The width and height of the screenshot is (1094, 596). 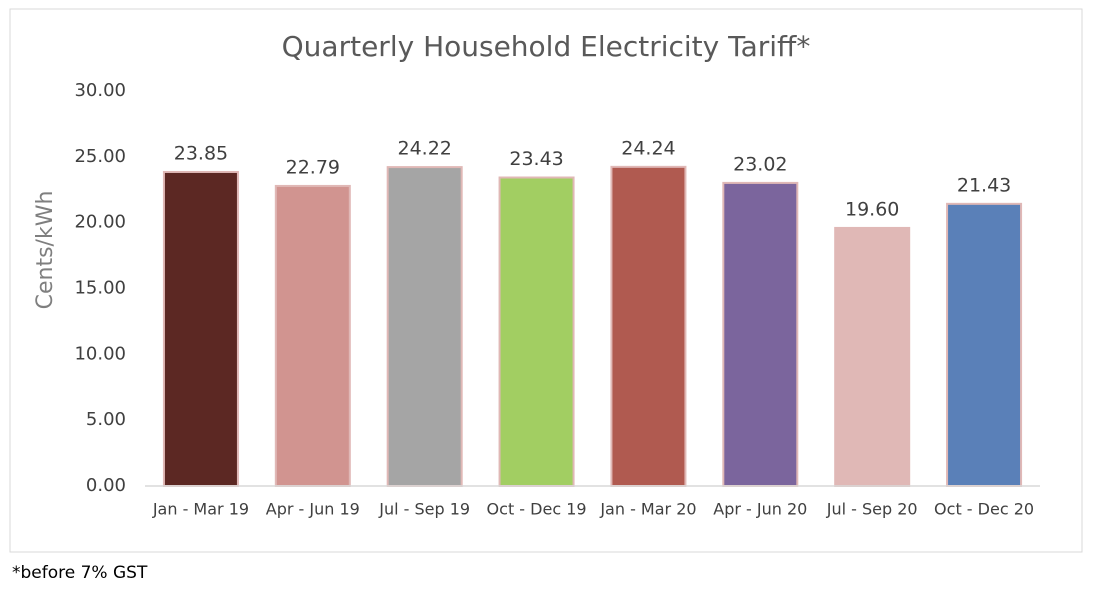 What do you see at coordinates (100, 353) in the screenshot?
I see `y-tick-label: 10.00` at bounding box center [100, 353].